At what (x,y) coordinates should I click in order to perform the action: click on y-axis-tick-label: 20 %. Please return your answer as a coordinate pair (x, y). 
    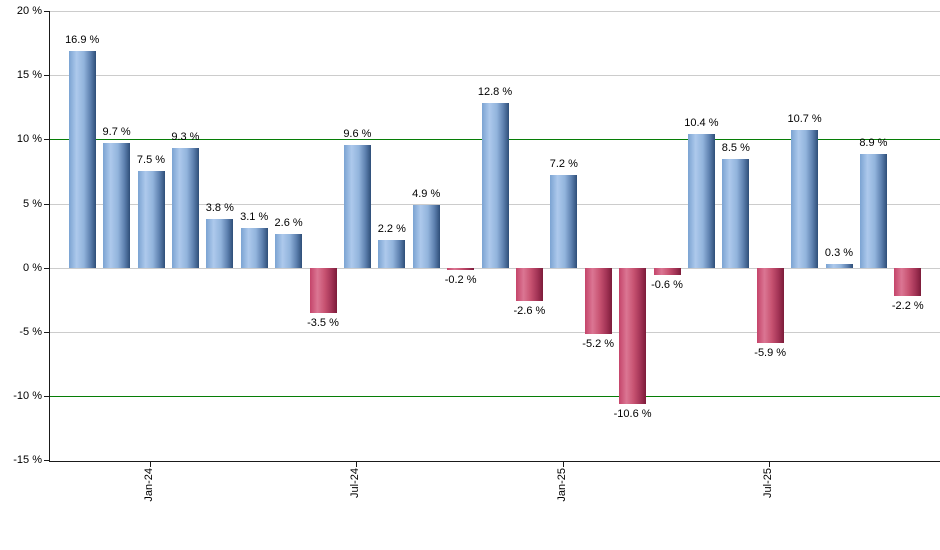
    Looking at the image, I should click on (29, 11).